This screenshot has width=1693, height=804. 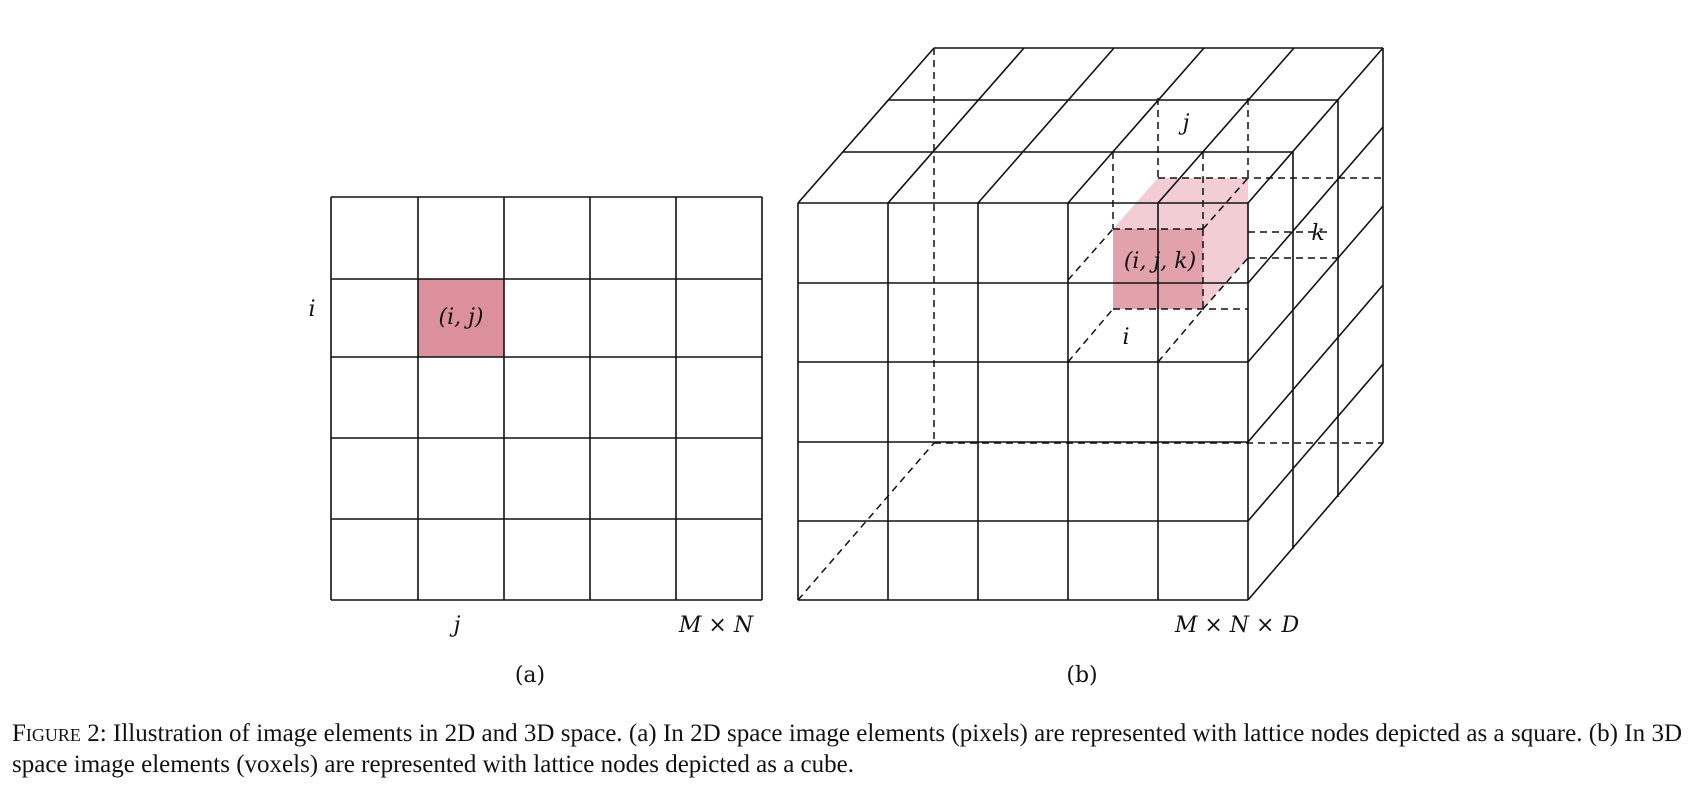 I want to click on voxel-i-label: i, so click(x=1125, y=337).